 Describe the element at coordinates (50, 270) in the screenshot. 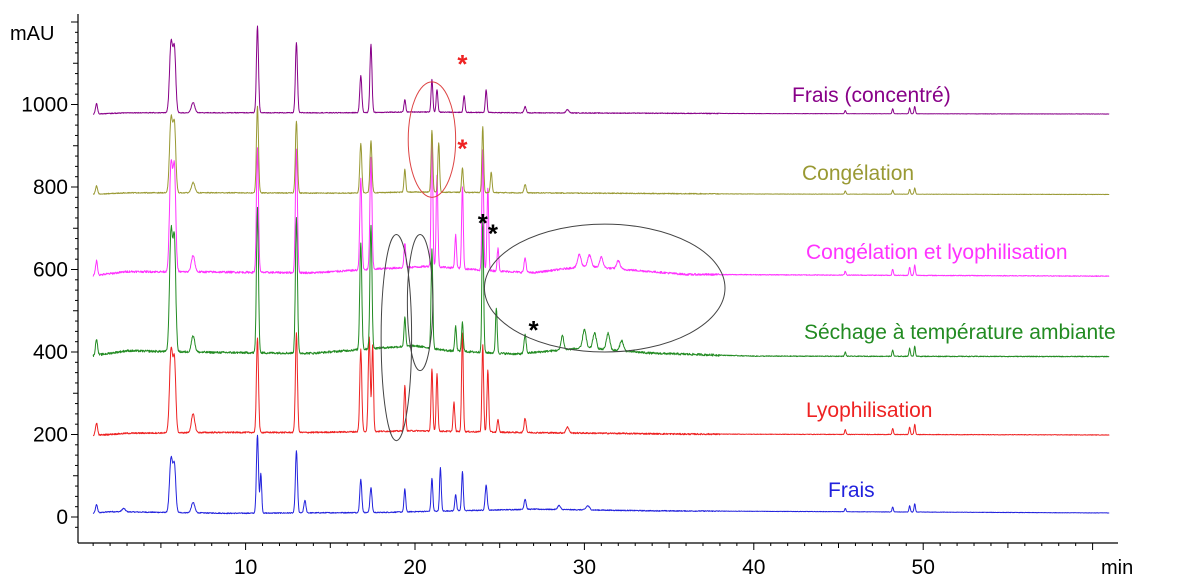

I see `y-tick-label: 600` at that location.